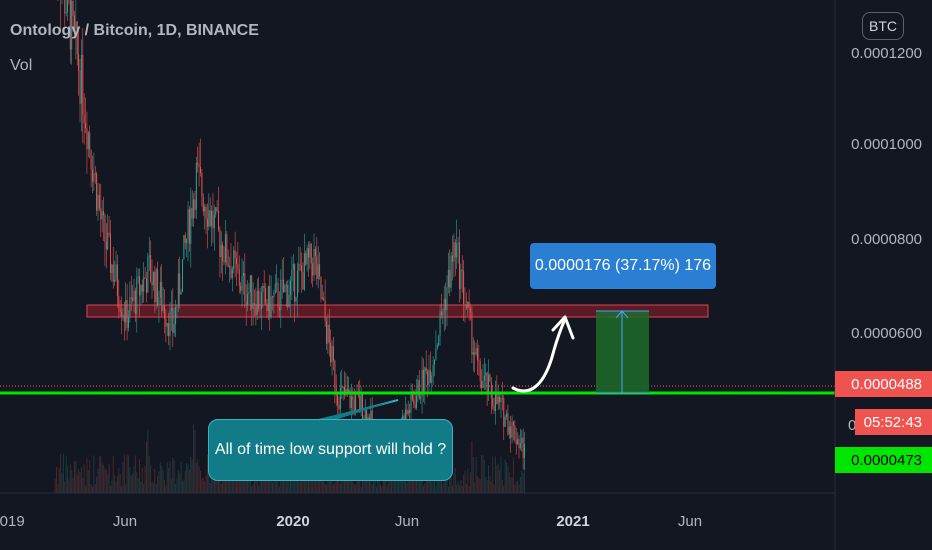  Describe the element at coordinates (539, 355) in the screenshot. I see `projection-curve-arrow` at that location.